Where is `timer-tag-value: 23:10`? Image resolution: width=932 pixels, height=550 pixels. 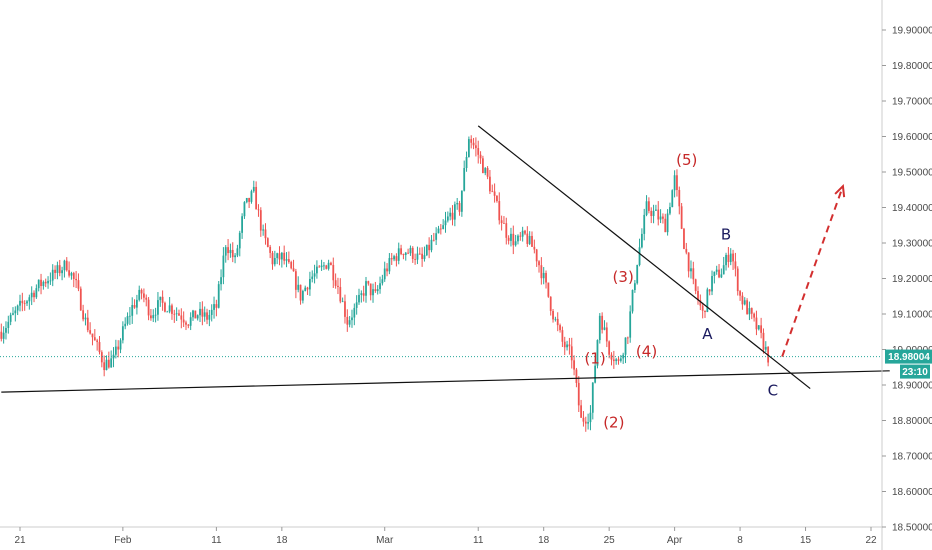 timer-tag-value: 23:10 is located at coordinates (915, 372).